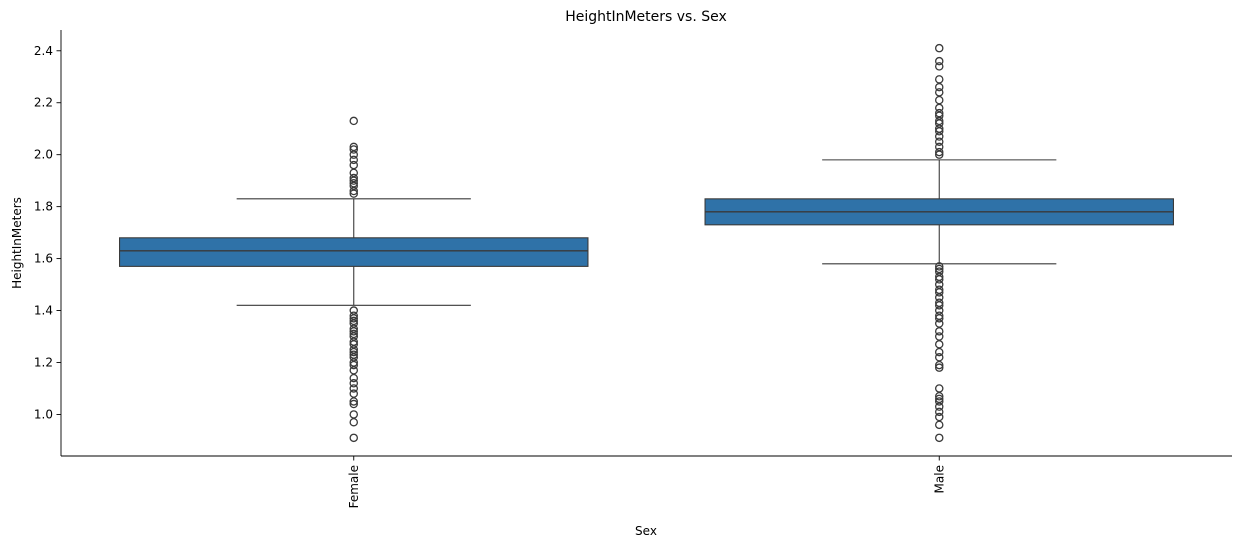 This screenshot has width=1258, height=546. Describe the element at coordinates (43, 259) in the screenshot. I see `y-tick-label: 1.6` at that location.